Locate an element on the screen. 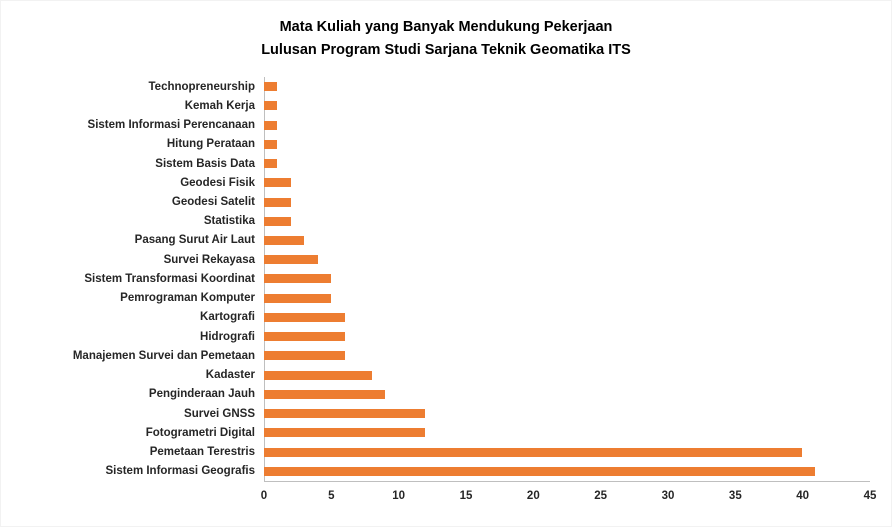 Image resolution: width=892 pixels, height=527 pixels. chart-row: Penginderaan Jauh is located at coordinates (440, 394).